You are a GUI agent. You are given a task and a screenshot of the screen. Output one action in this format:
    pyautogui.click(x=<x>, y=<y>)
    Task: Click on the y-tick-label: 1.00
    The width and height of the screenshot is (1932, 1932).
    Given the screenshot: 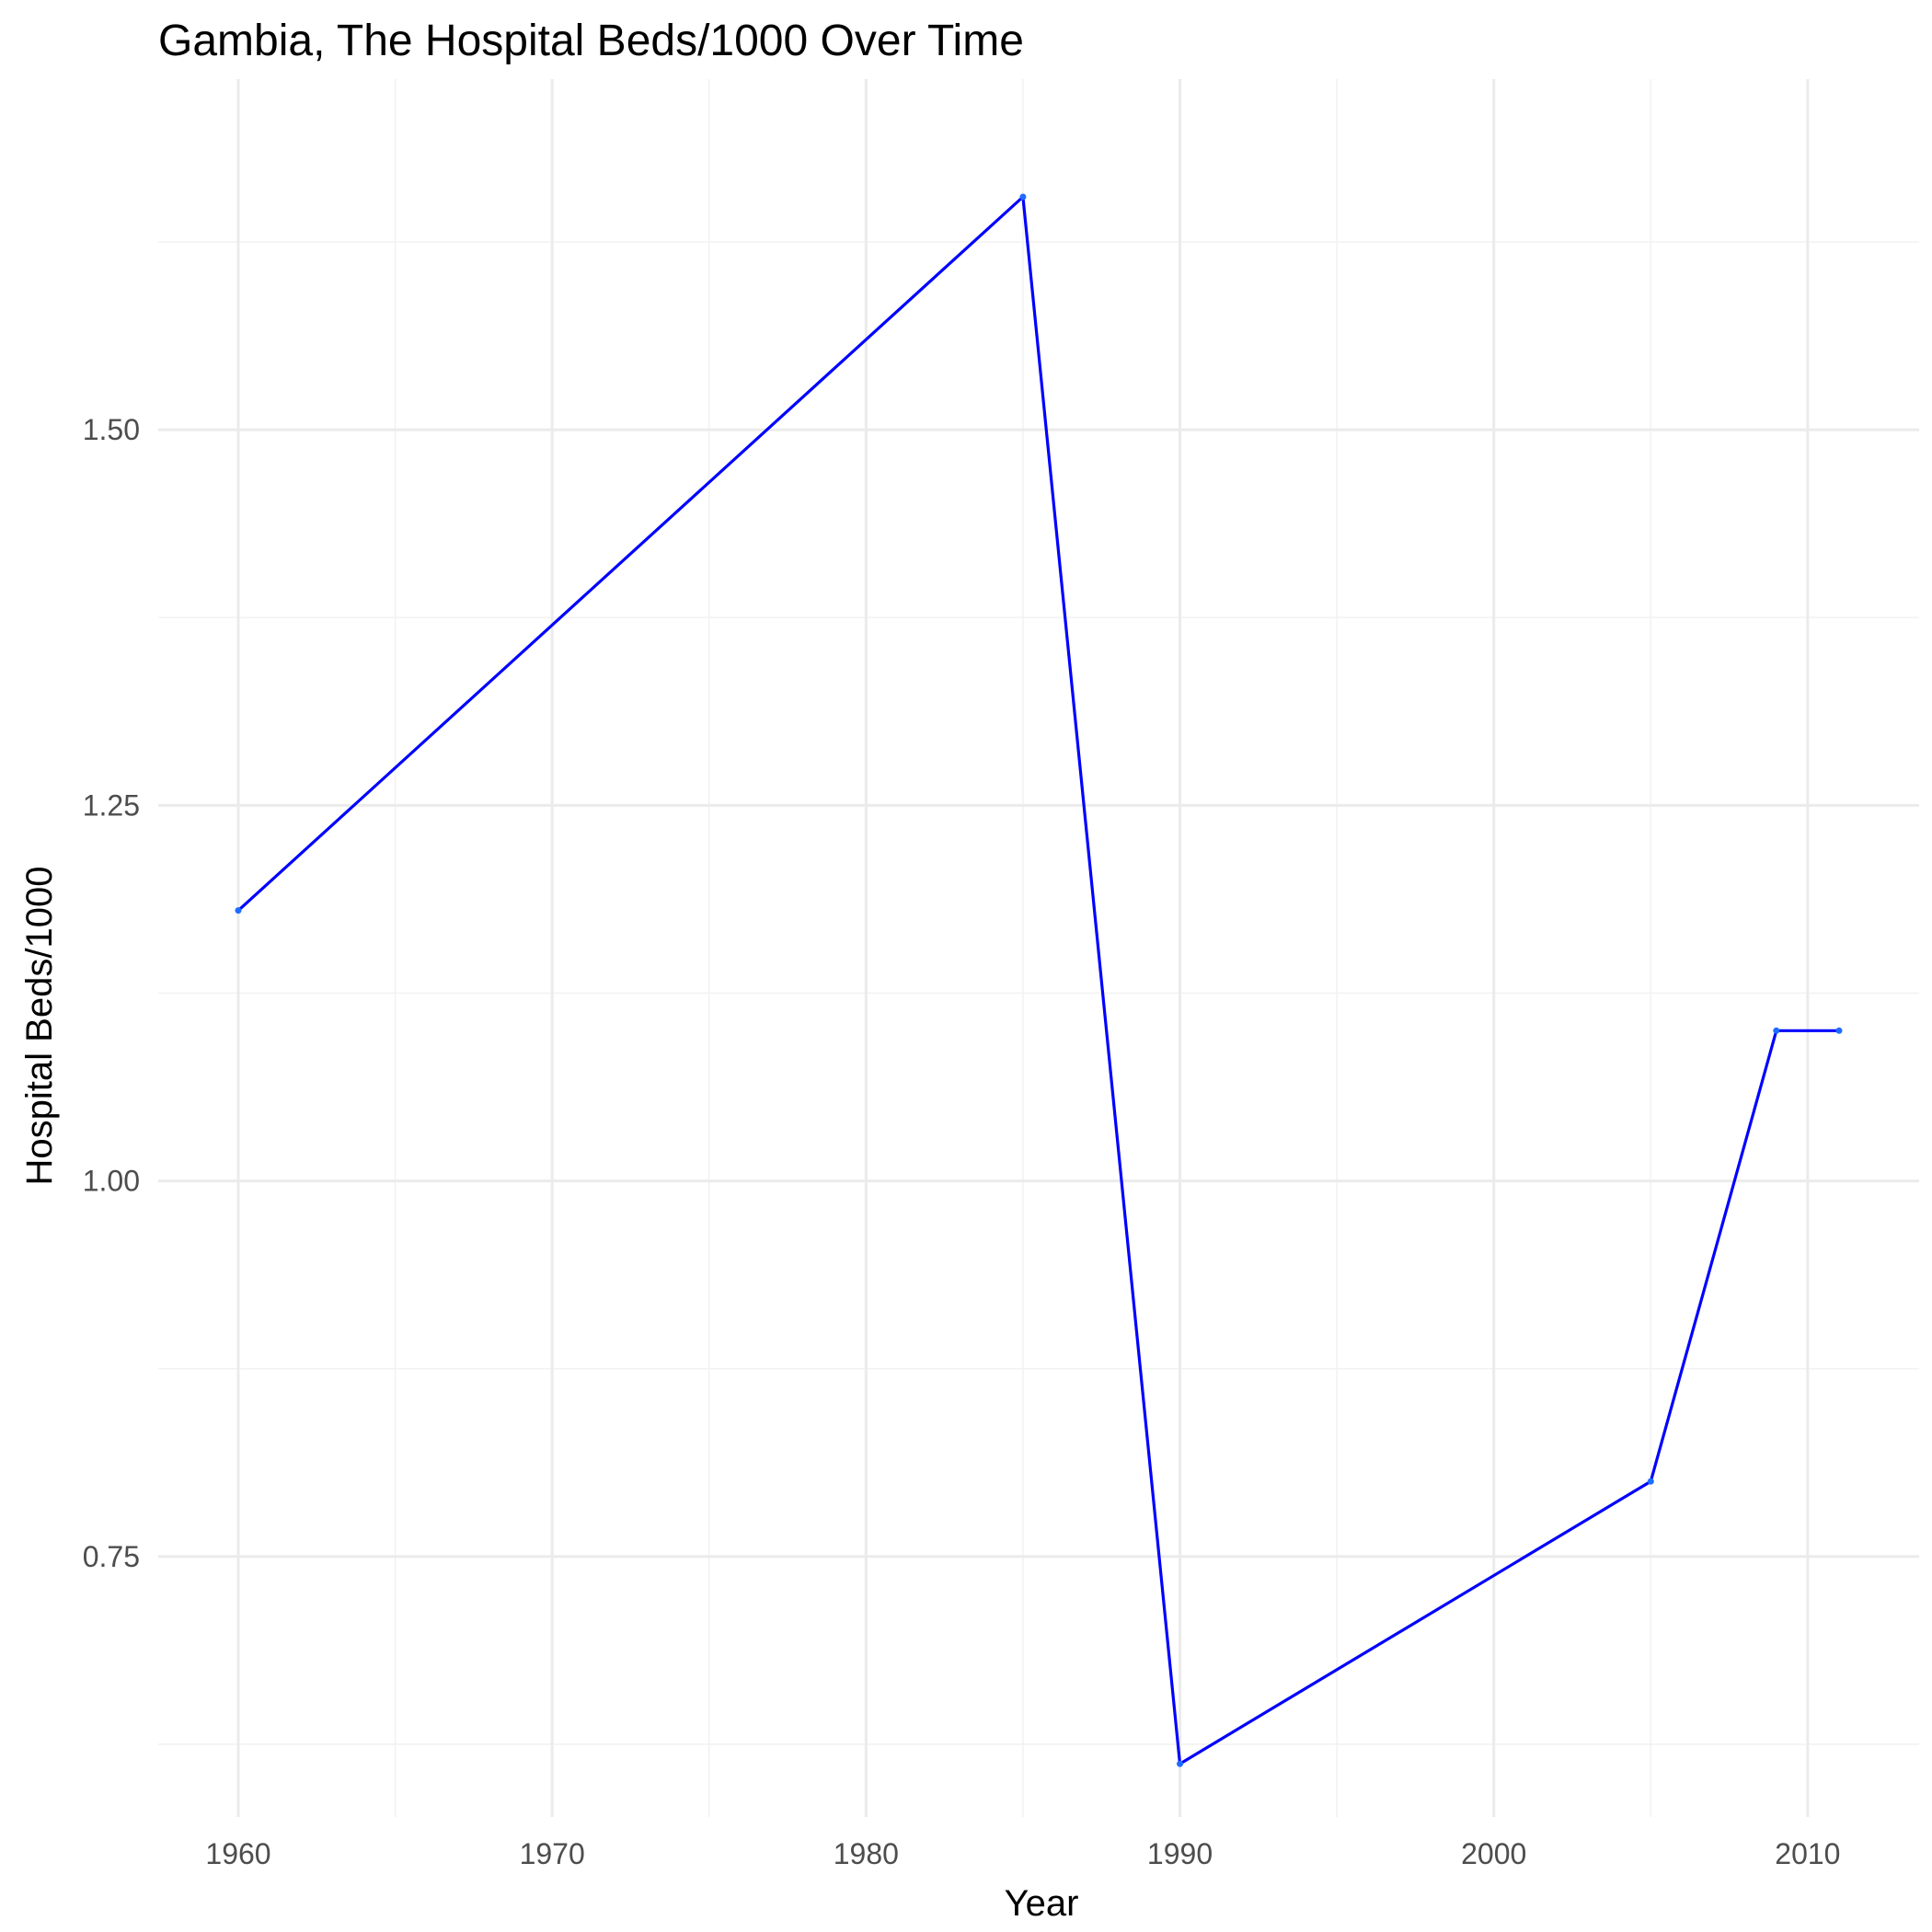 What is the action you would take?
    pyautogui.click(x=111, y=1181)
    